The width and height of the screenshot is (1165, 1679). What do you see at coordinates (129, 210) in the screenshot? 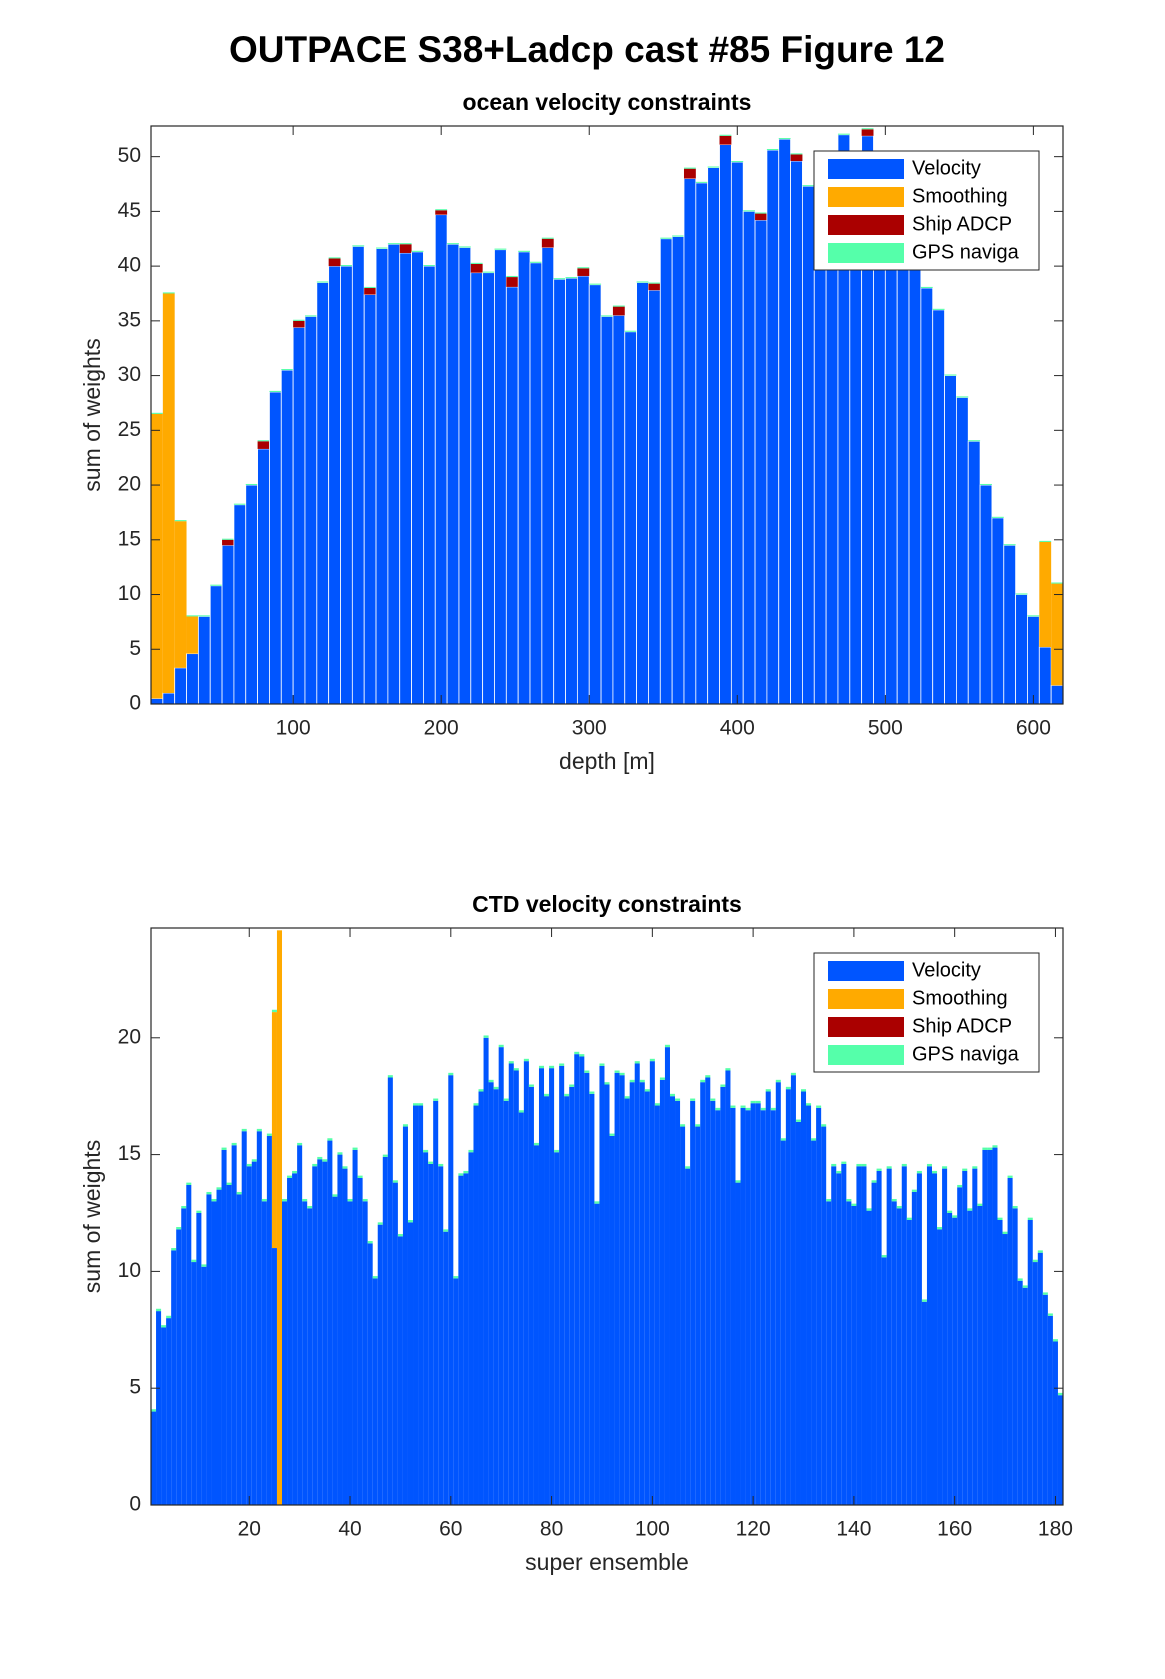
I see `y-tick-label: 45` at bounding box center [129, 210].